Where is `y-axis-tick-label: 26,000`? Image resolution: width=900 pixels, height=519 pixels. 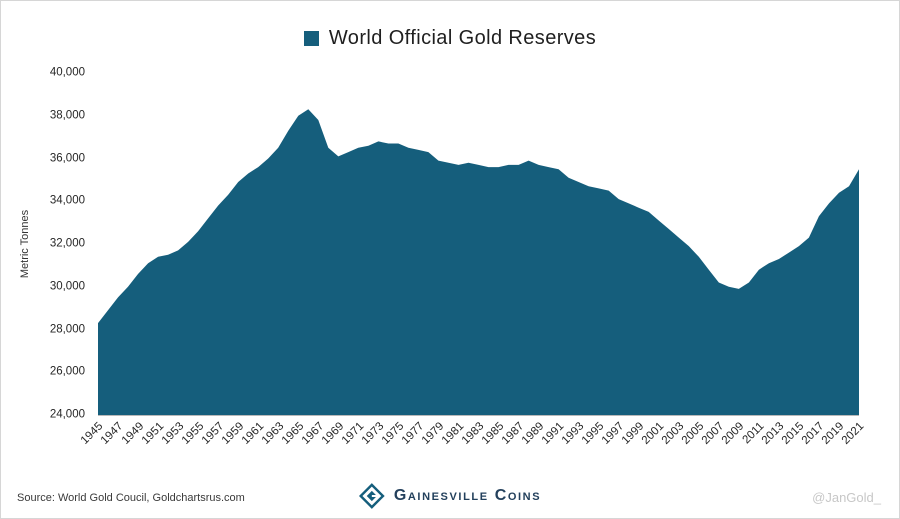 y-axis-tick-label: 26,000 is located at coordinates (67, 371).